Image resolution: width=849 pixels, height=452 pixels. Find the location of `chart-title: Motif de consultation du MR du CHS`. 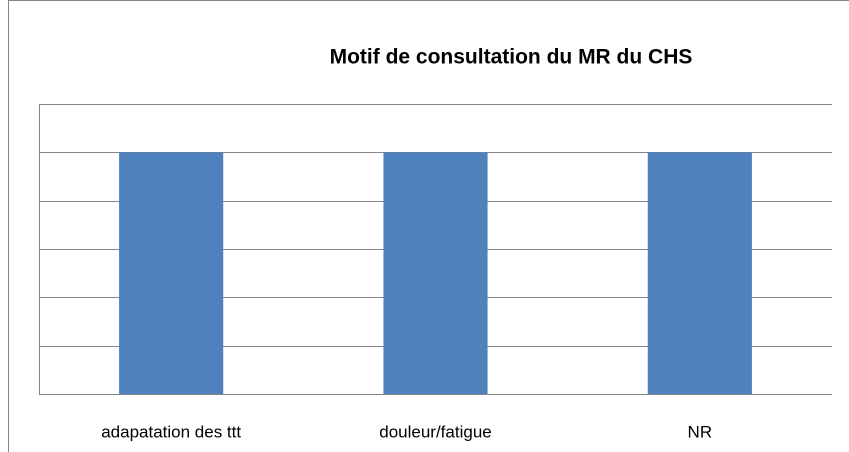

chart-title: Motif de consultation du MR du CHS is located at coordinates (511, 57).